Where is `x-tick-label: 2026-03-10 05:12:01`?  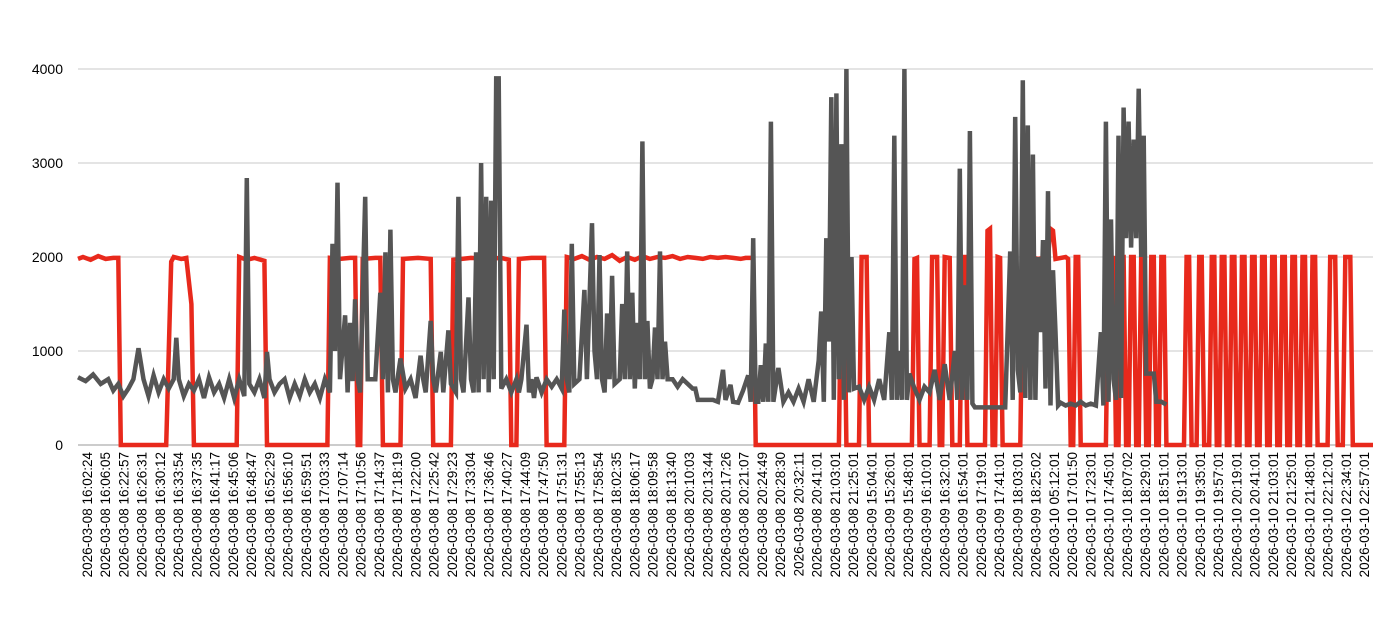 x-tick-label: 2026-03-10 05:12:01 is located at coordinates (1054, 514).